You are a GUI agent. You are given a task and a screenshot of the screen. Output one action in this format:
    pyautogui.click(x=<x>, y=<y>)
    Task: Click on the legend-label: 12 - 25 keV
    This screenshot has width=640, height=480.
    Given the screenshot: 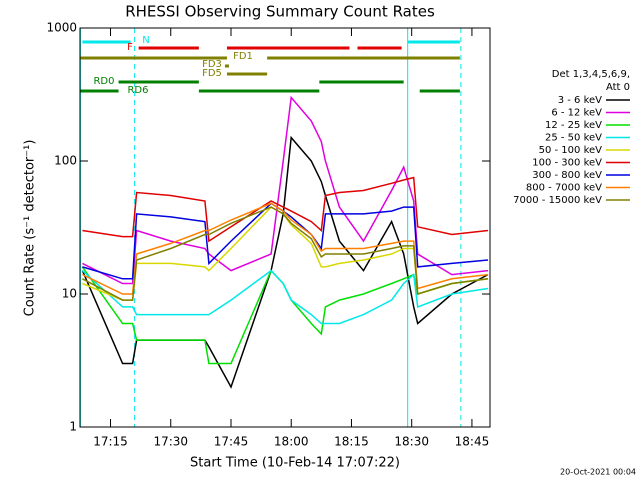 What is the action you would take?
    pyautogui.click(x=573, y=125)
    